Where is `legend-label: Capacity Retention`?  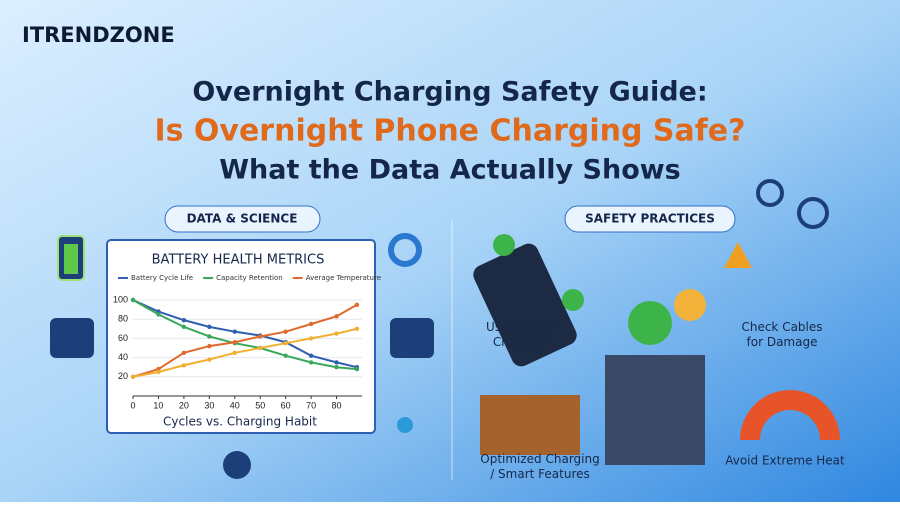 legend-label: Capacity Retention is located at coordinates (249, 278).